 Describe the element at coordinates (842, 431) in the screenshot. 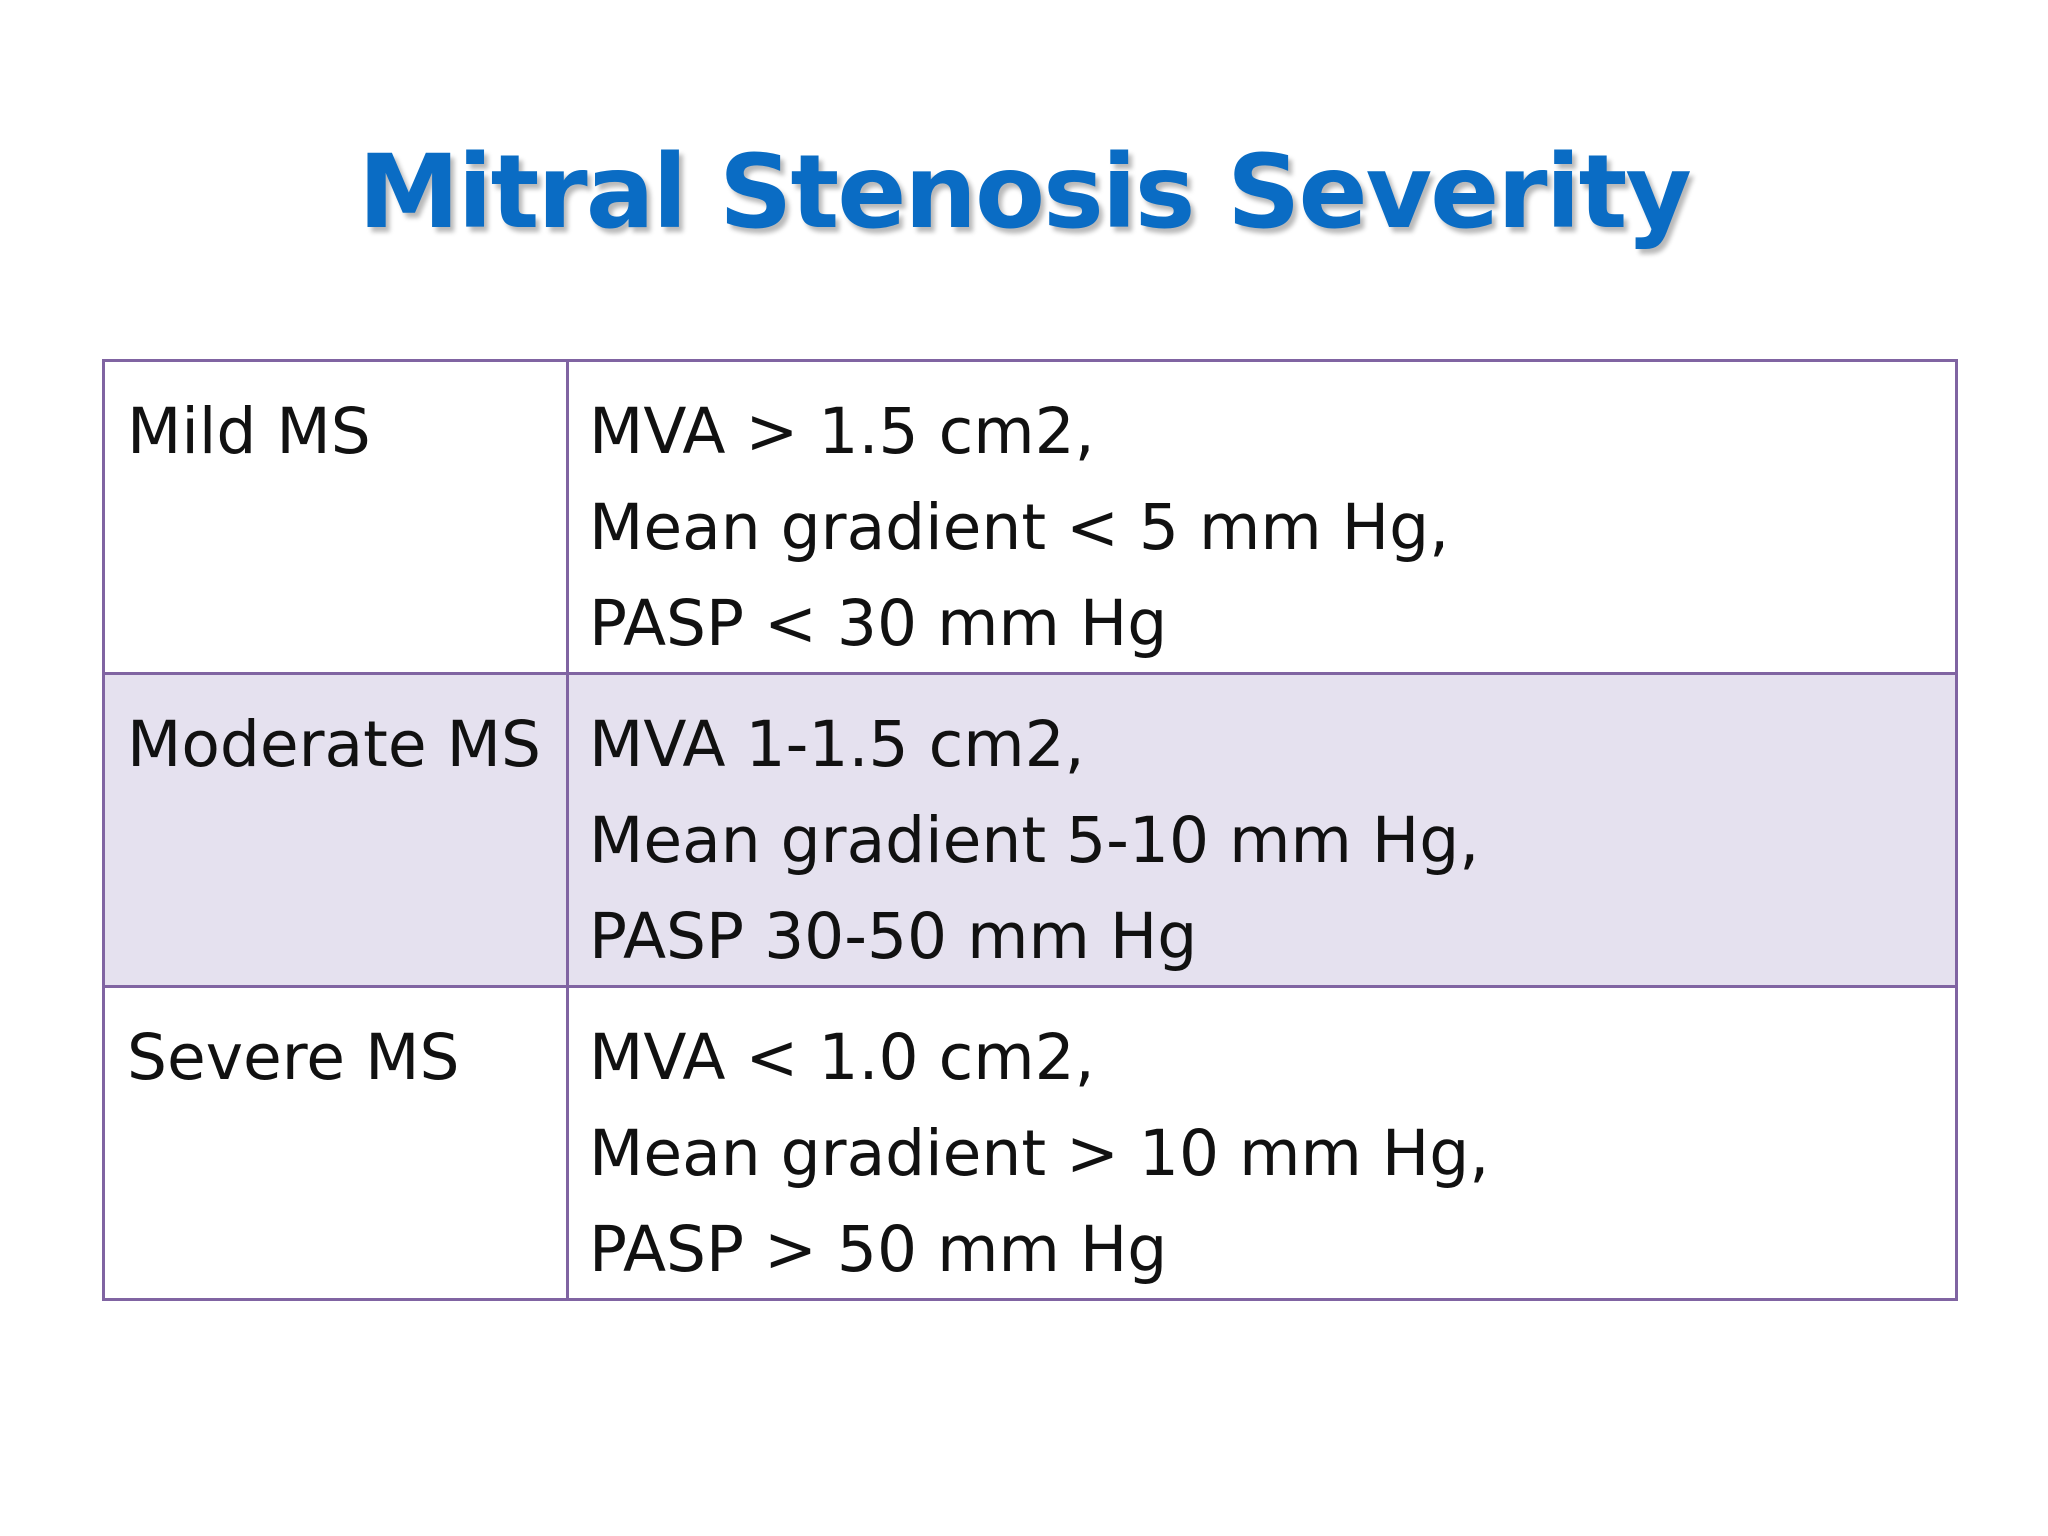

I see `criteria-mva: MVA > 1.5 cm2,` at that location.